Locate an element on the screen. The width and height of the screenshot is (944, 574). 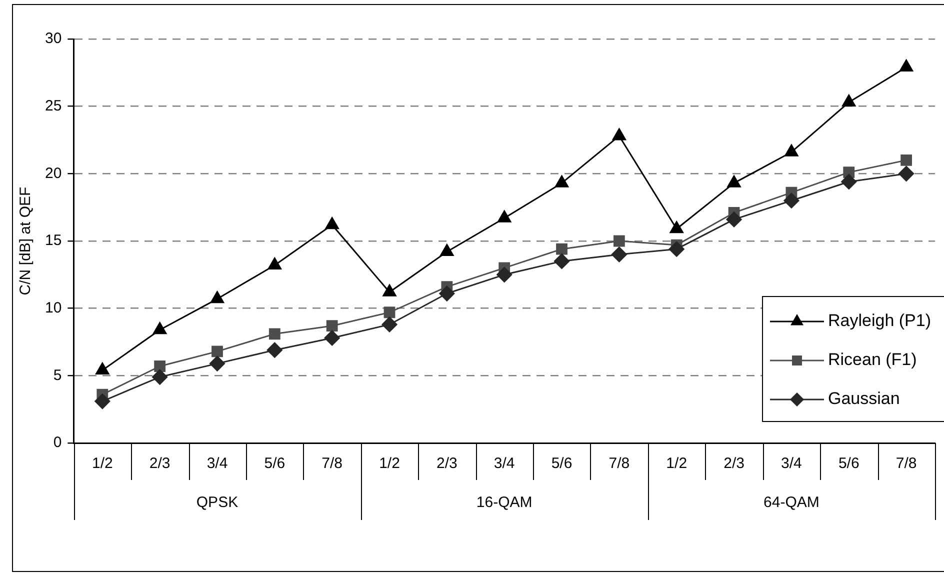
y-tick-label: 30 is located at coordinates (53, 39).